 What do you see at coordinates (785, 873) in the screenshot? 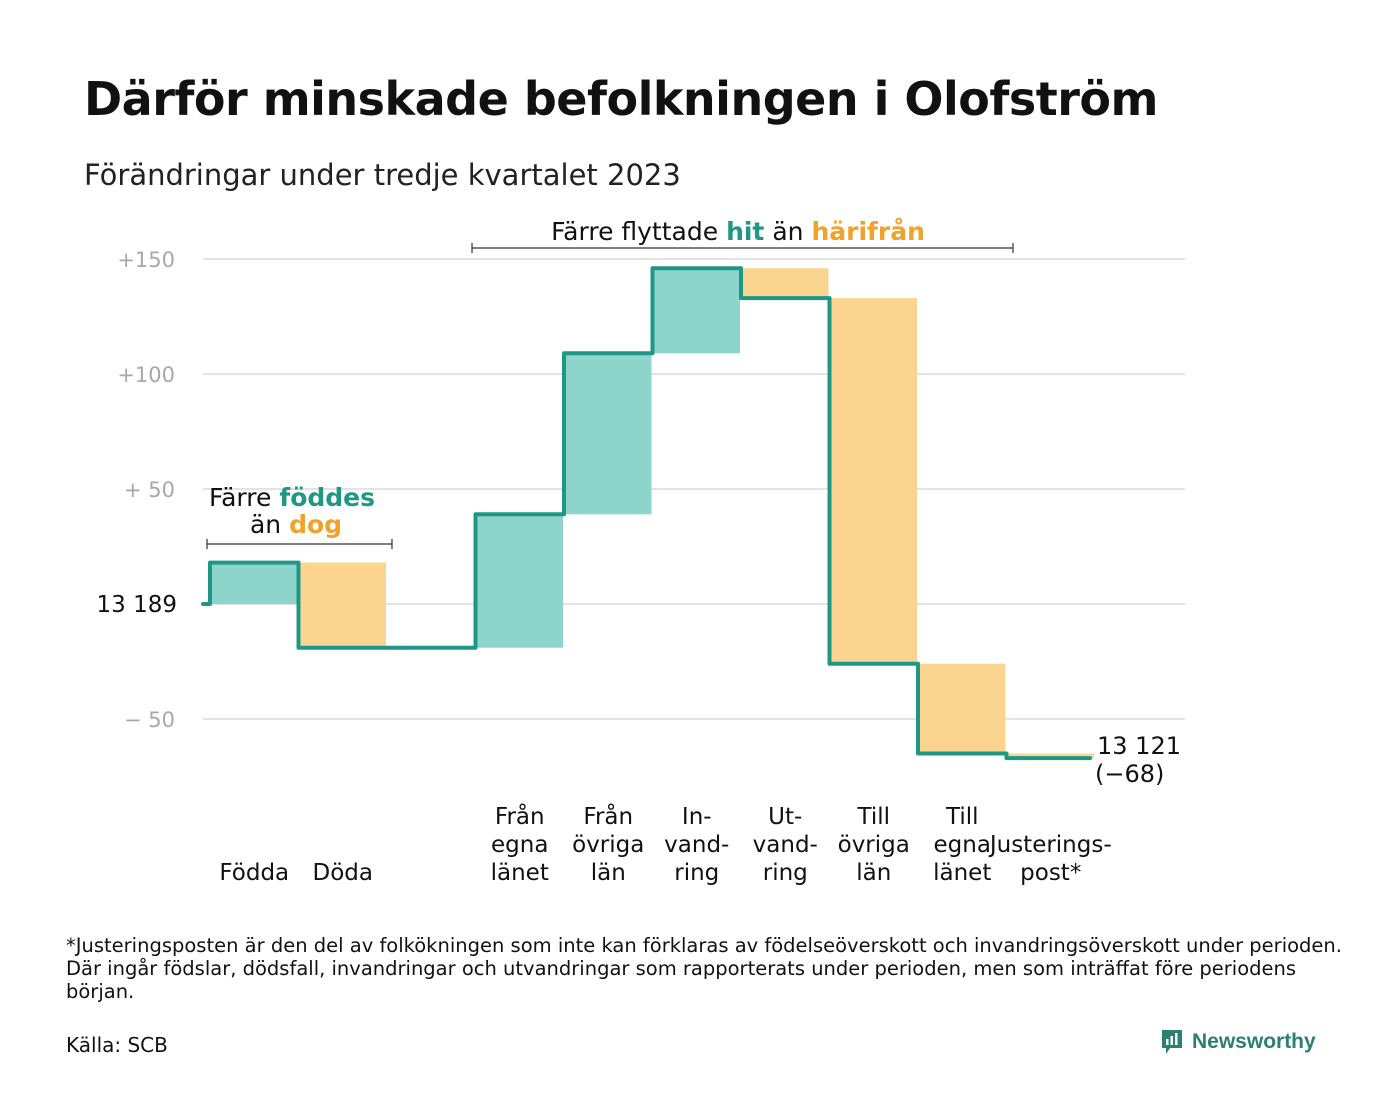
I see `category-label-utvandring: ring` at bounding box center [785, 873].